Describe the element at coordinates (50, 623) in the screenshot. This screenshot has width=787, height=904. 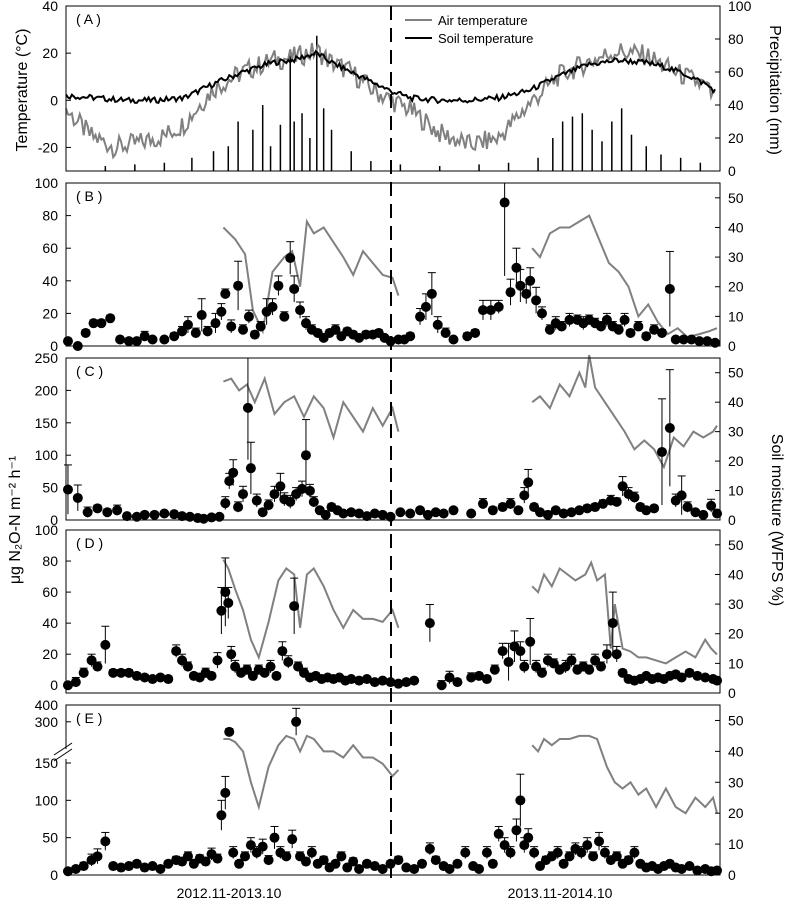
I see `left-tick-label-d: 40` at that location.